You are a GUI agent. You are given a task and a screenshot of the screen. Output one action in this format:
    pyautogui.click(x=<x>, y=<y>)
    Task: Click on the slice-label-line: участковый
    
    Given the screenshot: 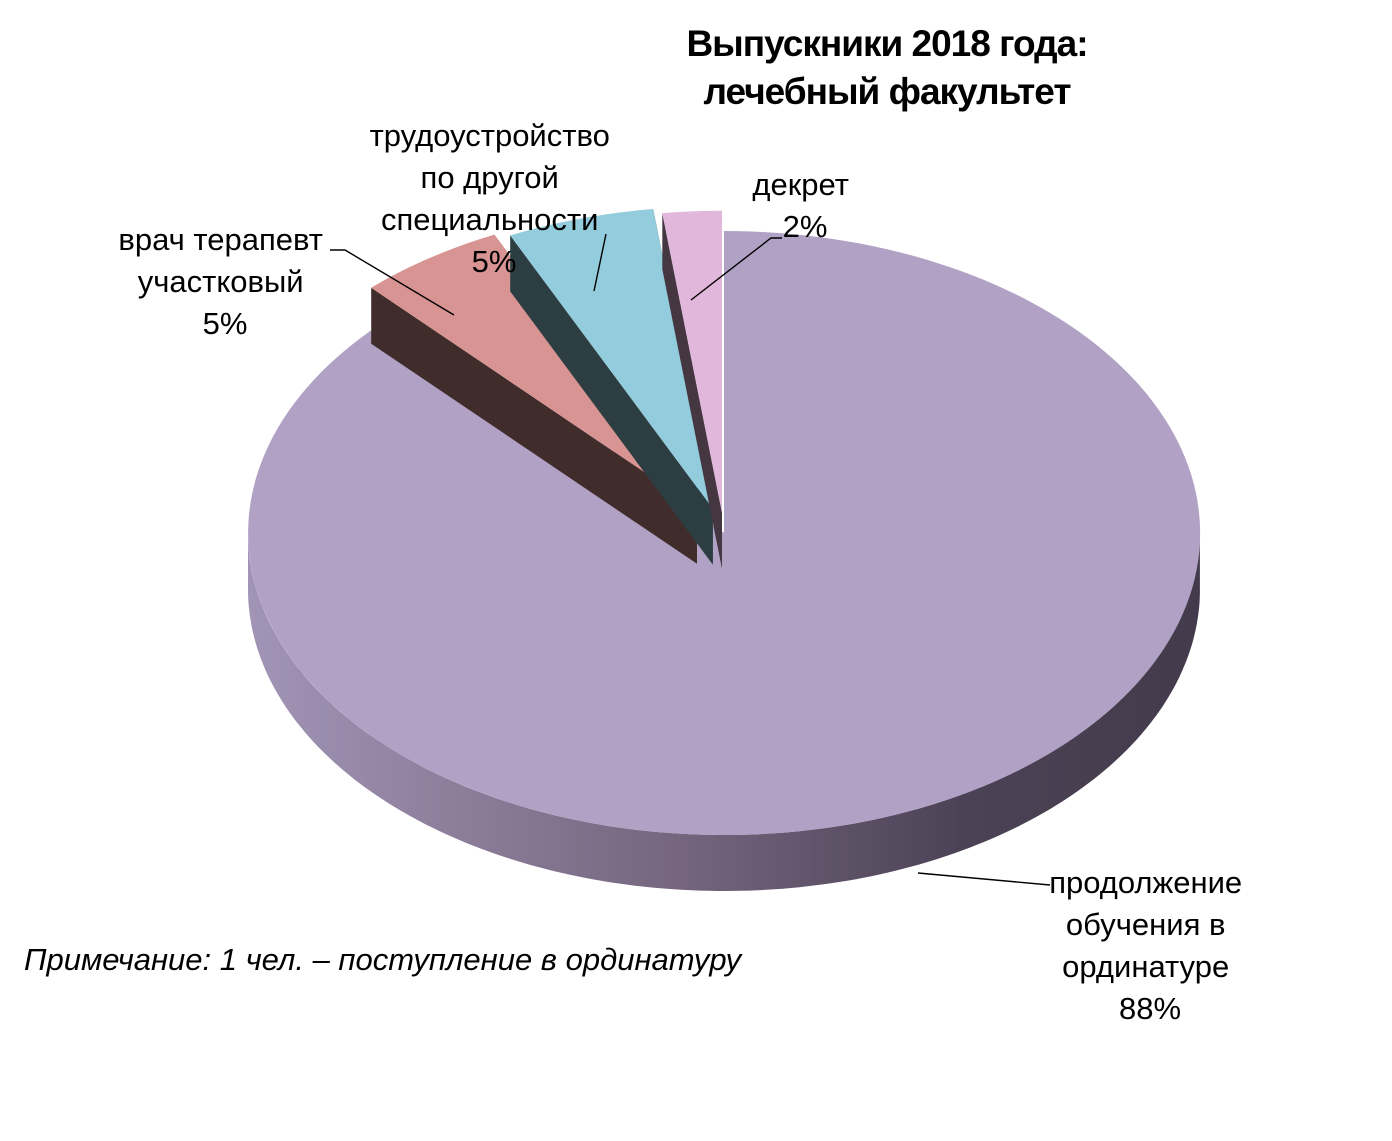 What is the action you would take?
    pyautogui.click(x=221, y=281)
    